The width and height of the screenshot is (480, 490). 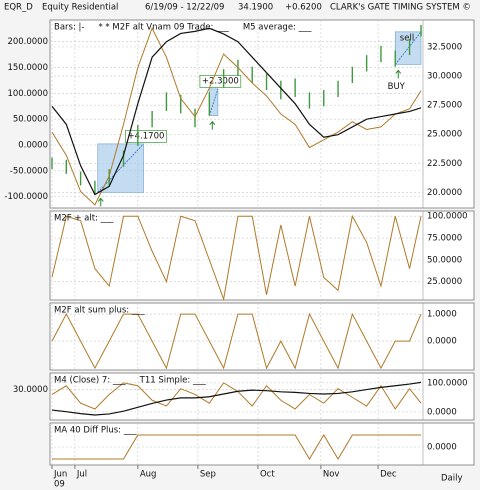 I want to click on y-tick-label: 200.0000, so click(x=27, y=42).